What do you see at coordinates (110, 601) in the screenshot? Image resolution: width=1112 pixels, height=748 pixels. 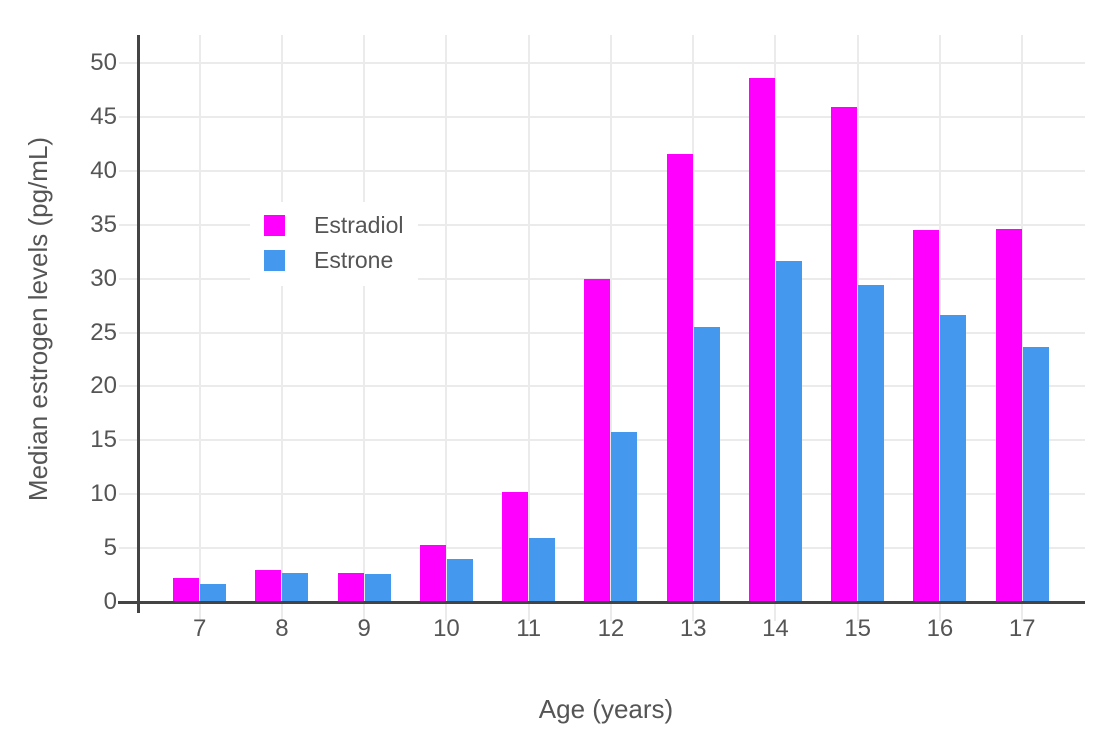 I see `y-tick-label: 0` at bounding box center [110, 601].